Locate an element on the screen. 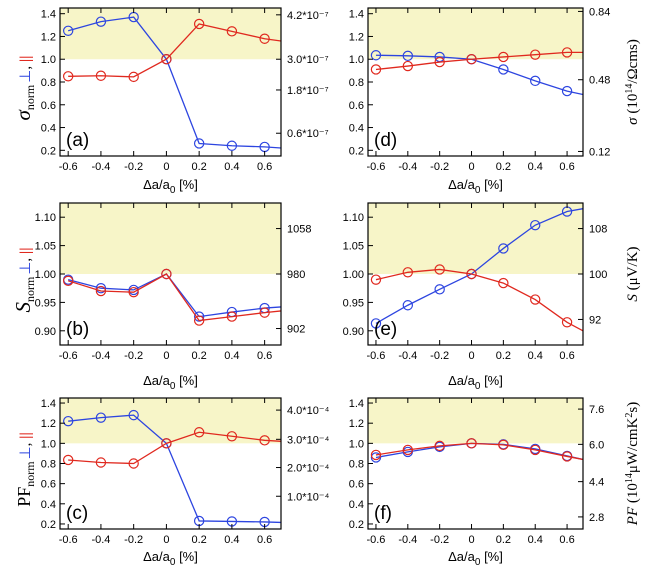 Image resolution: width=648 pixels, height=586 pixels. right-y-axis-label: σ (1014/Ωcms) is located at coordinates (632, 82).